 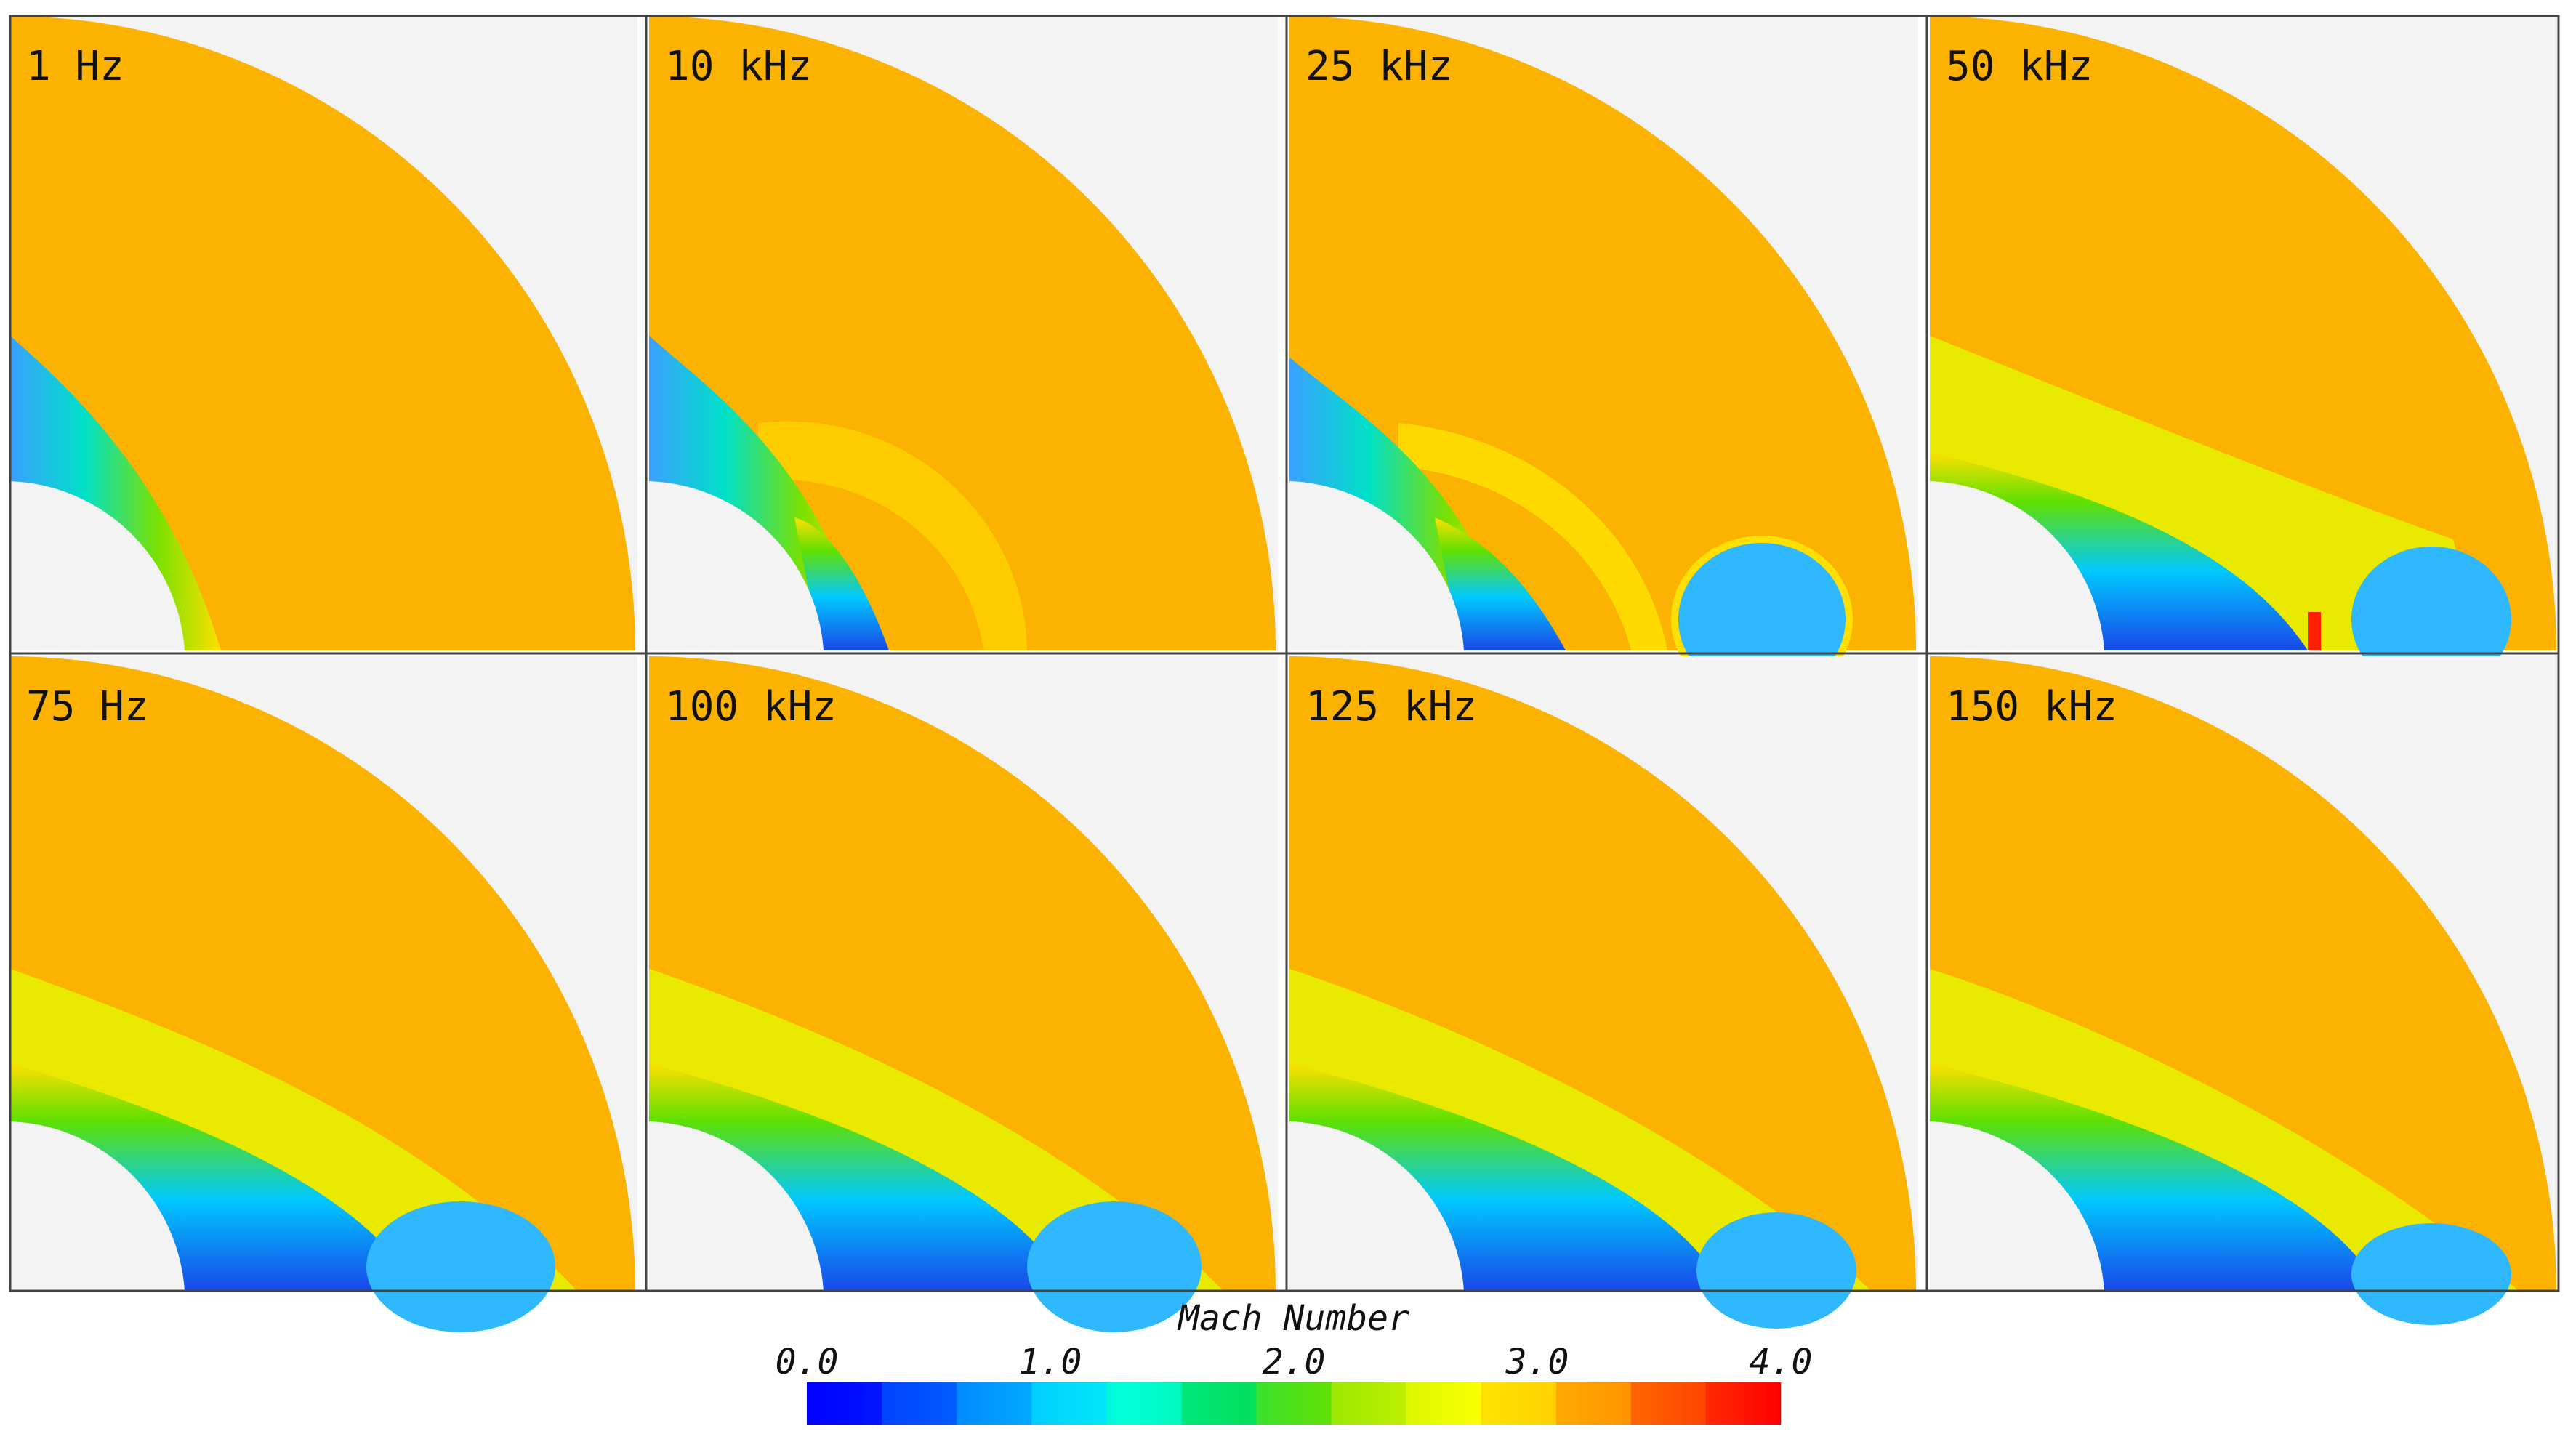 What do you see at coordinates (2019, 66) in the screenshot?
I see `panel-label: 50 kHz` at bounding box center [2019, 66].